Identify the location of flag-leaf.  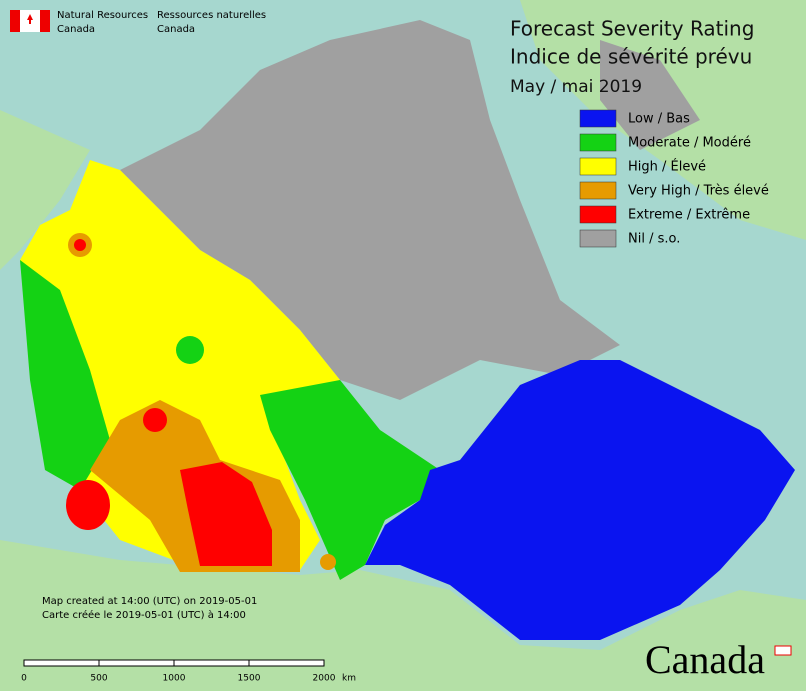
(30, 19).